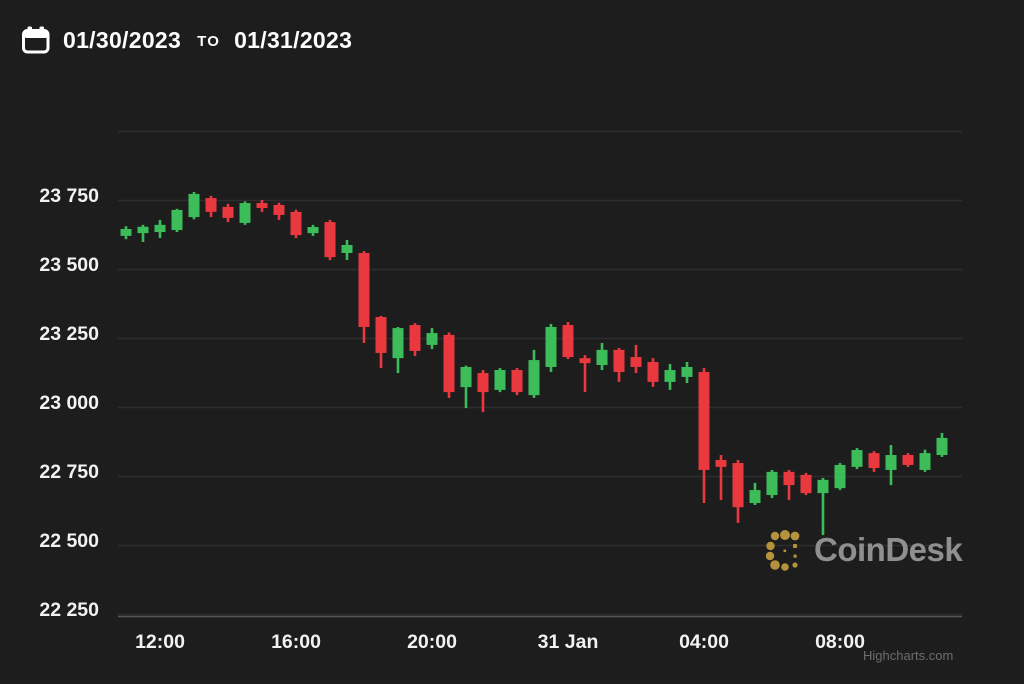  I want to click on candle-15-18:30, so click(381, 342).